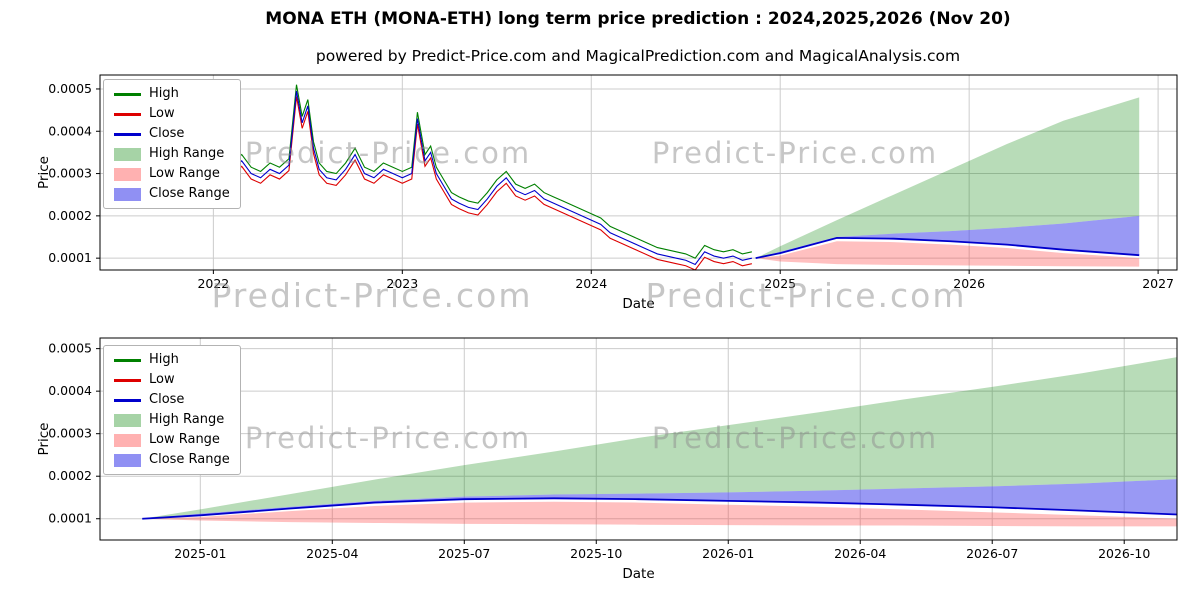 This screenshot has height=600, width=1200. I want to click on x-tick-label: 2025, so click(780, 283).